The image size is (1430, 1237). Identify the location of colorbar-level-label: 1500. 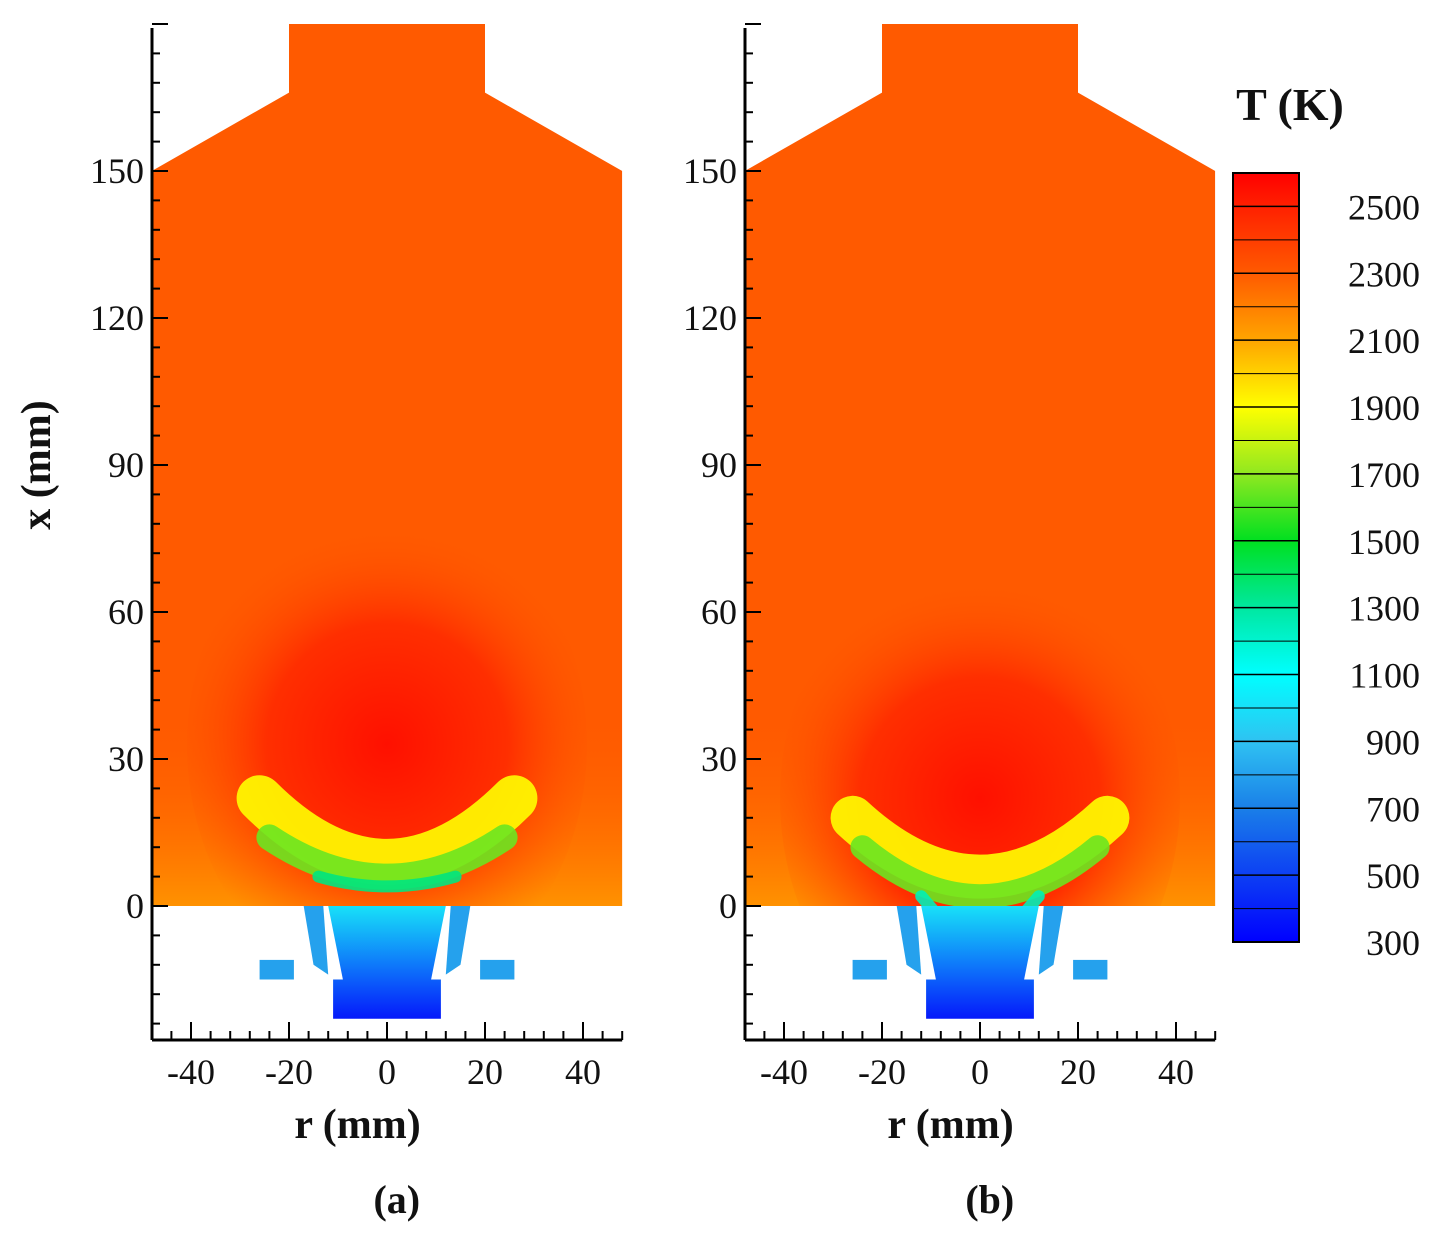
(1384, 542).